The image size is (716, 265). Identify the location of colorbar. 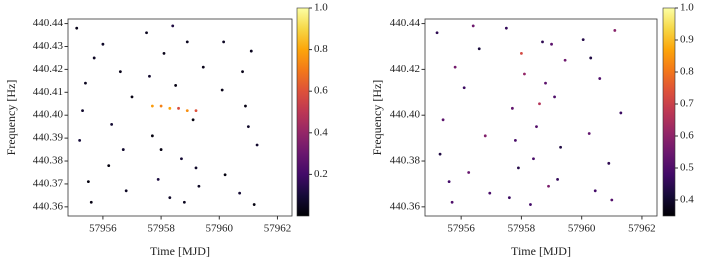
(669, 112).